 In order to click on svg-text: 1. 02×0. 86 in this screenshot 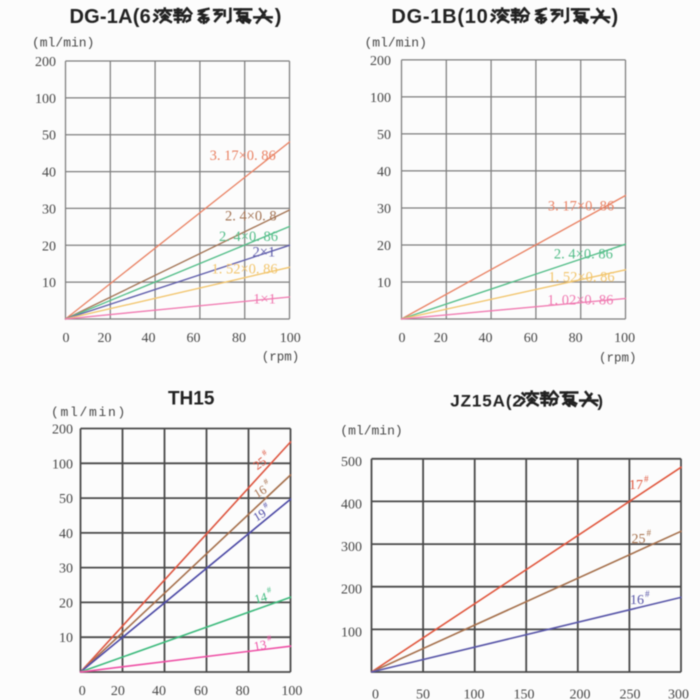, I will do `click(580, 300)`.